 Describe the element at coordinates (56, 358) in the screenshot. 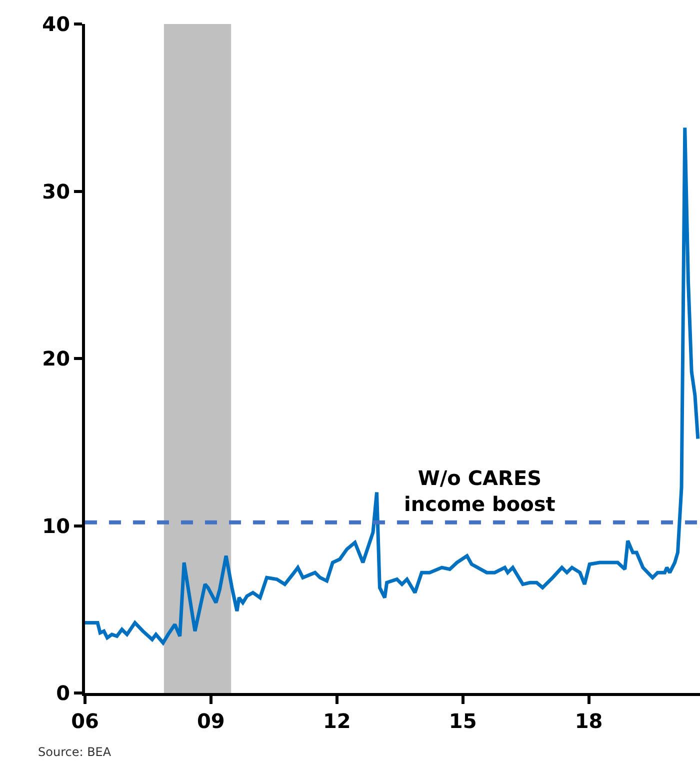

I see `y-tick-label: 20` at that location.